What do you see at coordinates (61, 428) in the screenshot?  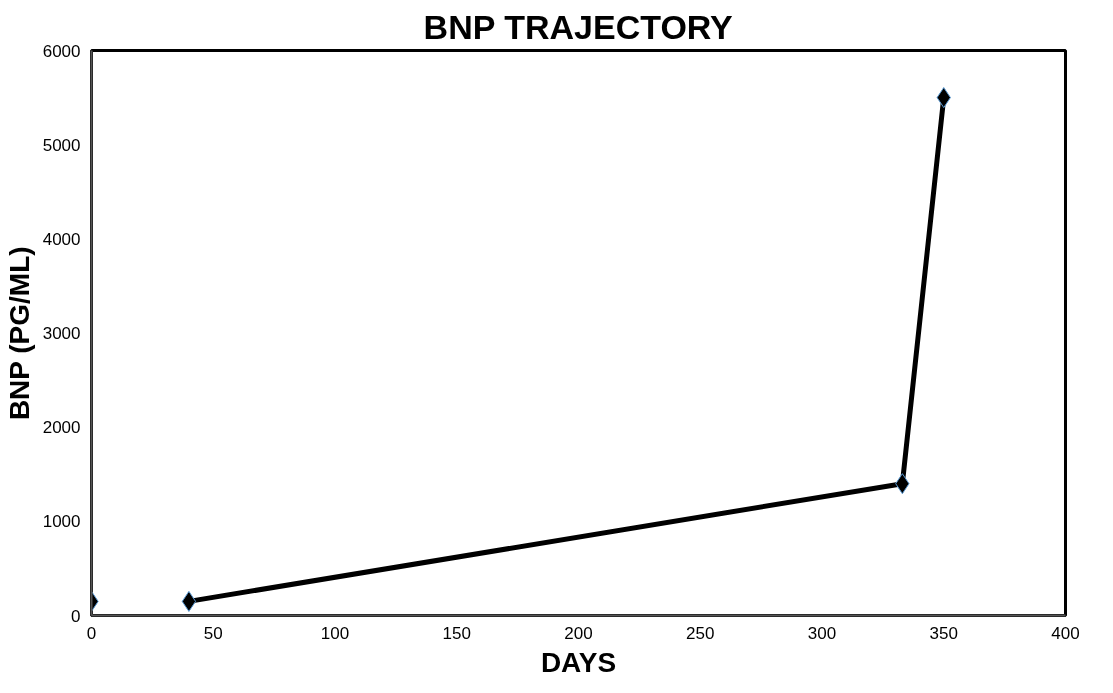 I see `y-tick-label: 2000` at bounding box center [61, 428].